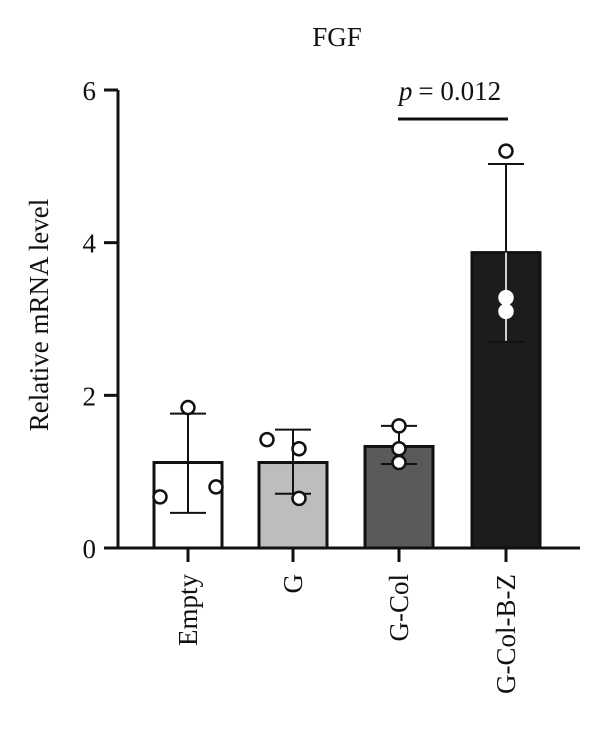 Image resolution: width=600 pixels, height=748 pixels. What do you see at coordinates (188, 610) in the screenshot?
I see `x-tick-label-empty: Empty` at bounding box center [188, 610].